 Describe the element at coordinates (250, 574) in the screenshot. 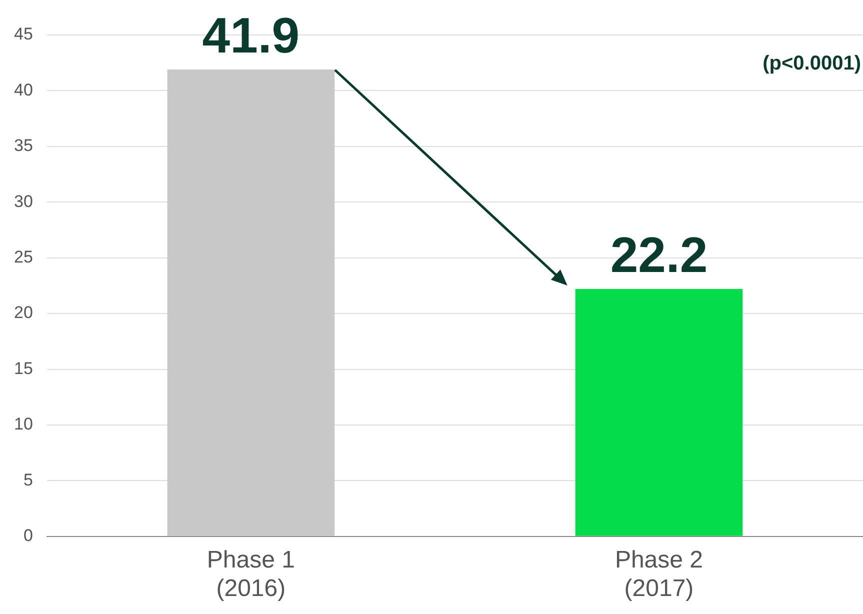

I see `x-tick-label: Phase 1 (2016)` at that location.